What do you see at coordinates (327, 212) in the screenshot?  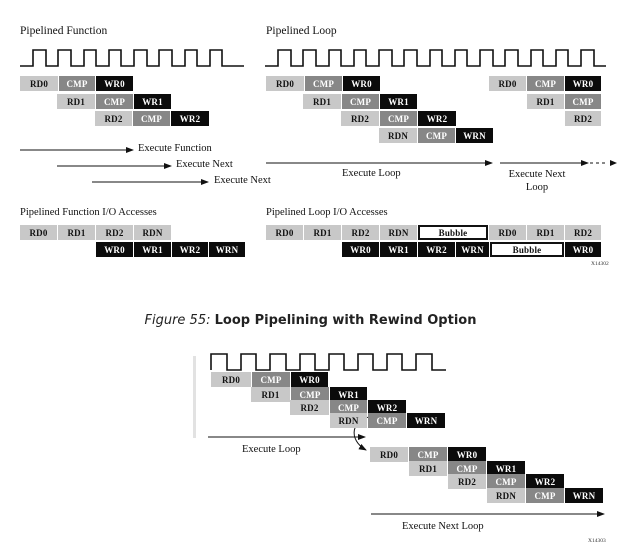 I see `loop-io-title: Pipelined Loop I/O Accesses` at bounding box center [327, 212].